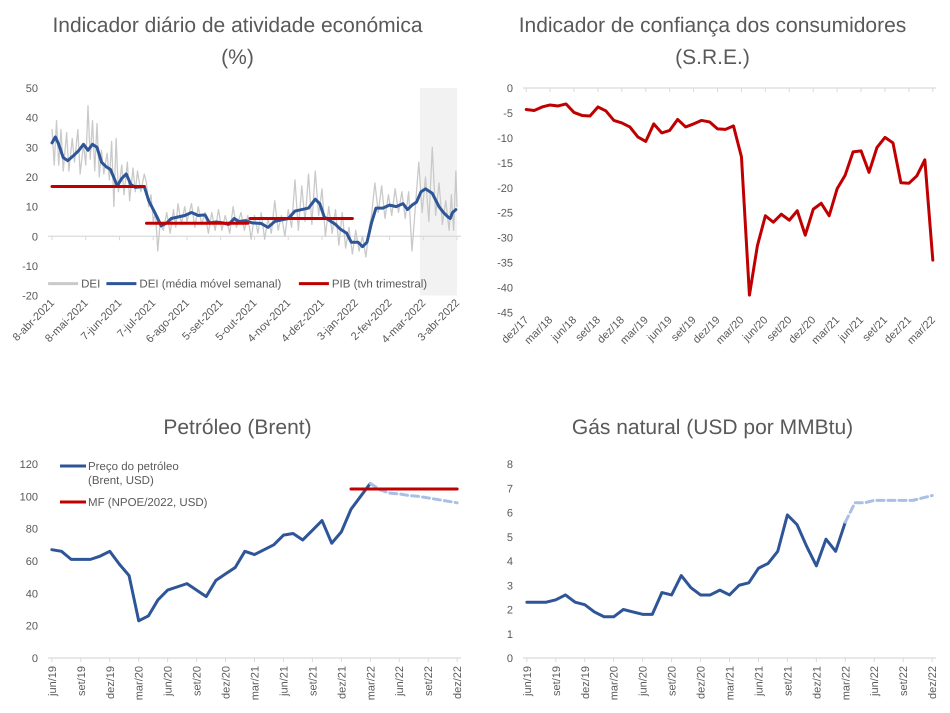 The image size is (950, 713). Describe the element at coordinates (713, 427) in the screenshot. I see `chart-title: Gás natural (USD por MMBtu)` at that location.